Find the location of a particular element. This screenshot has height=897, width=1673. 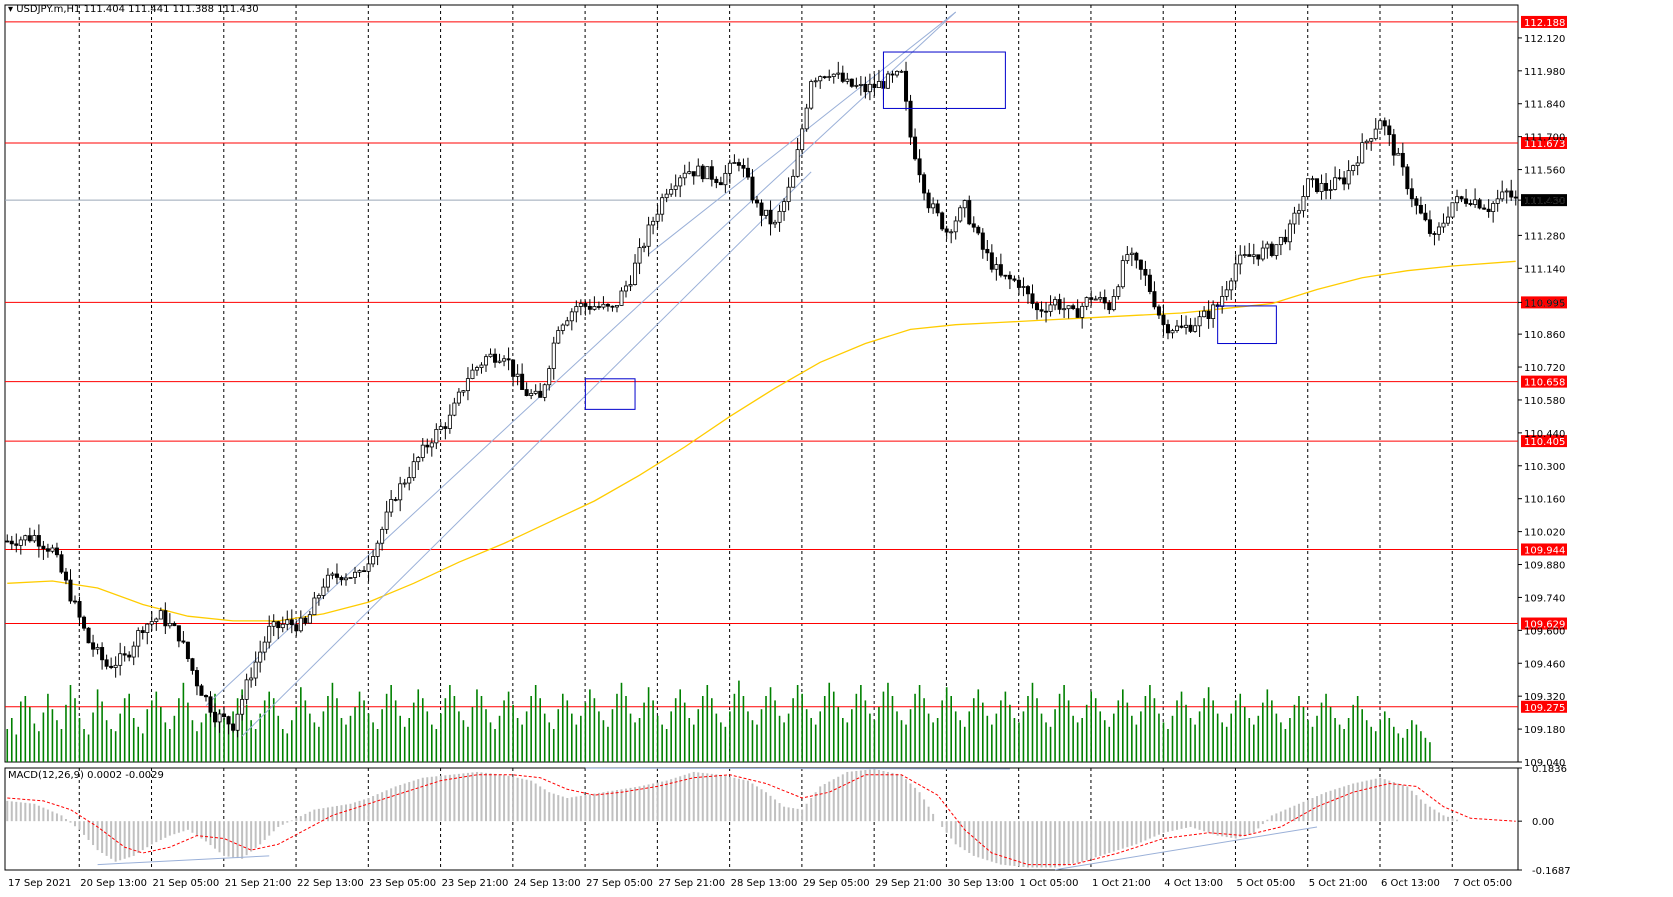

price-tick-label: 112.120 is located at coordinates (1544, 39).